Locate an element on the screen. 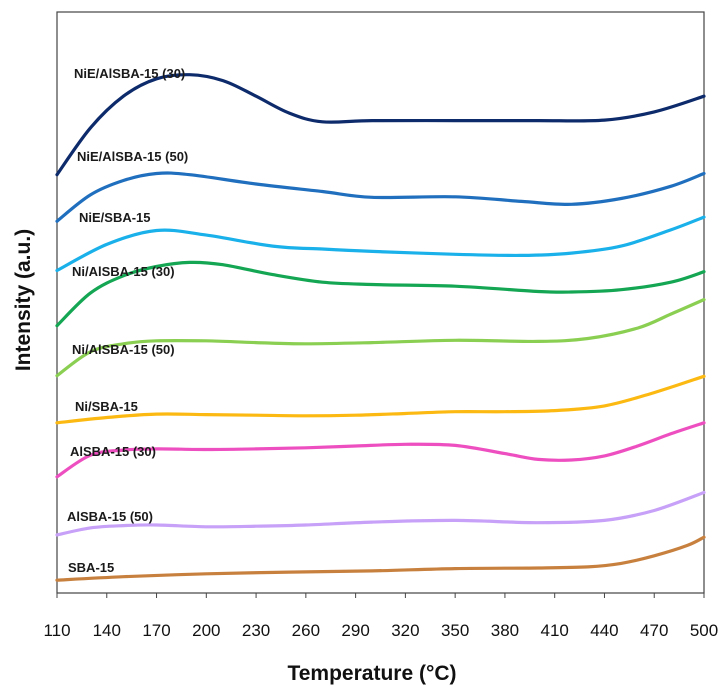 This screenshot has width=724, height=689. x-tick-label: 470 is located at coordinates (654, 630).